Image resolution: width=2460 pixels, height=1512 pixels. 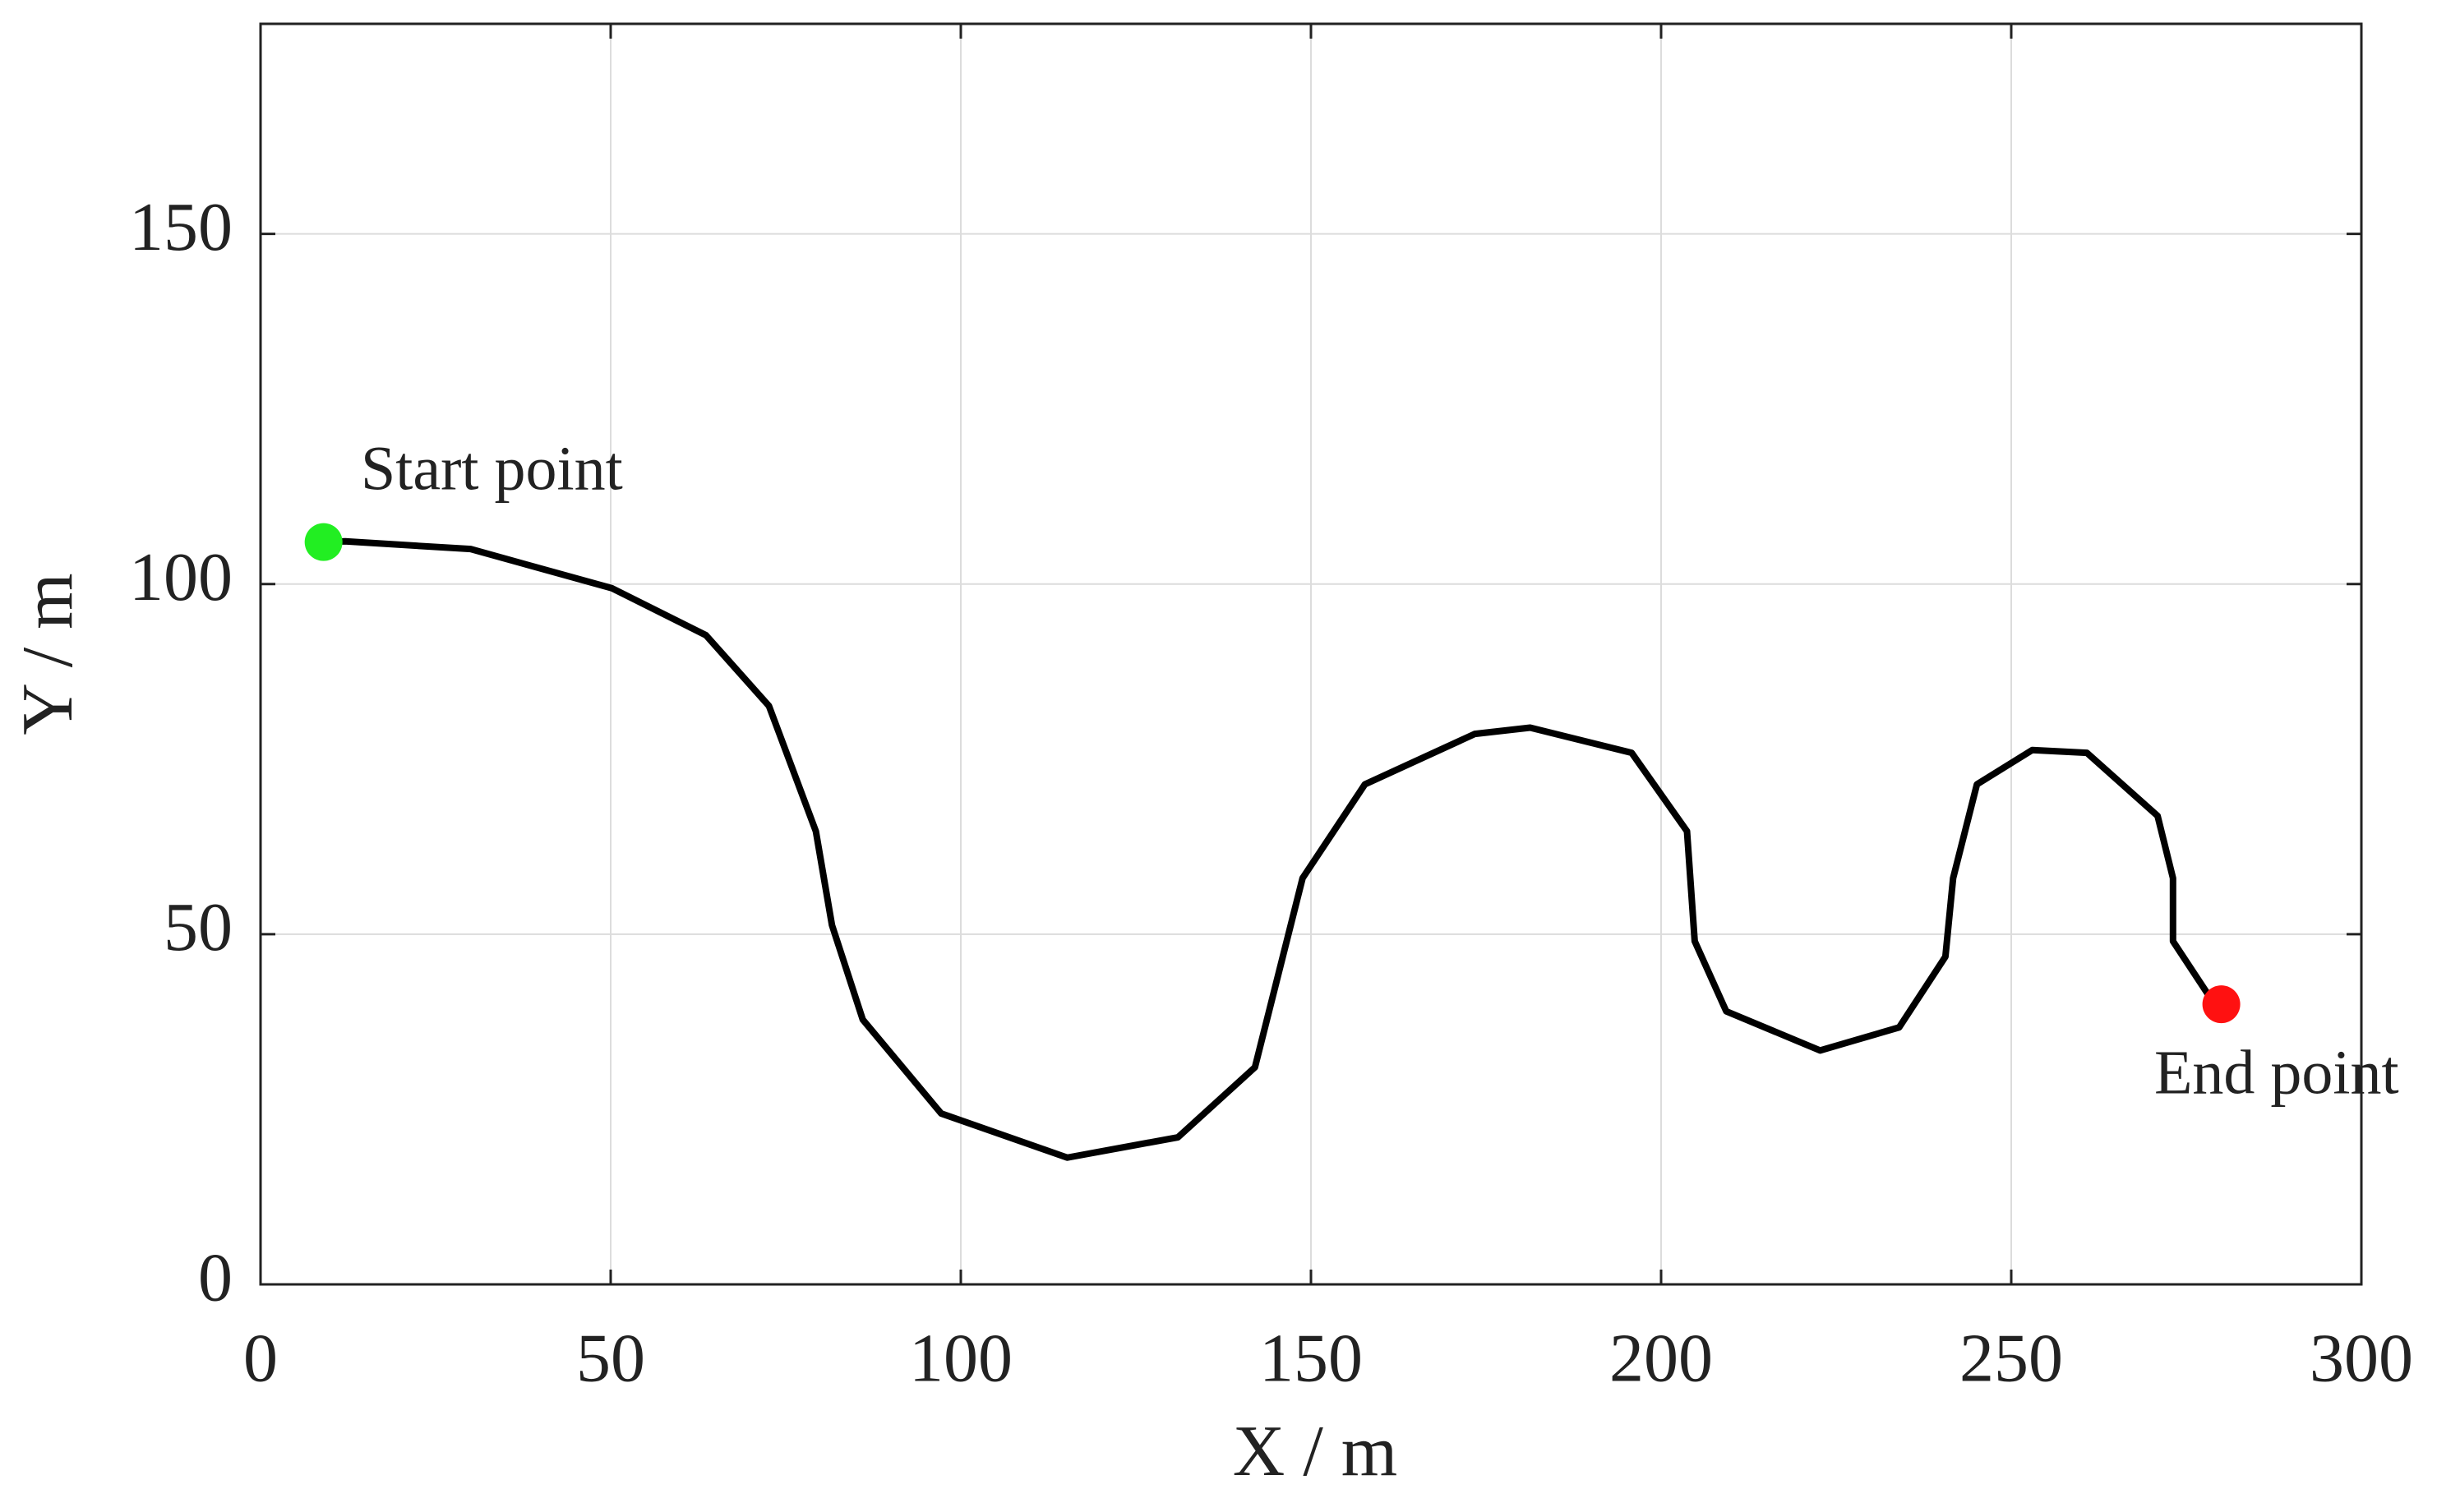 What do you see at coordinates (215, 1278) in the screenshot?
I see `y-tick-label: 0` at bounding box center [215, 1278].